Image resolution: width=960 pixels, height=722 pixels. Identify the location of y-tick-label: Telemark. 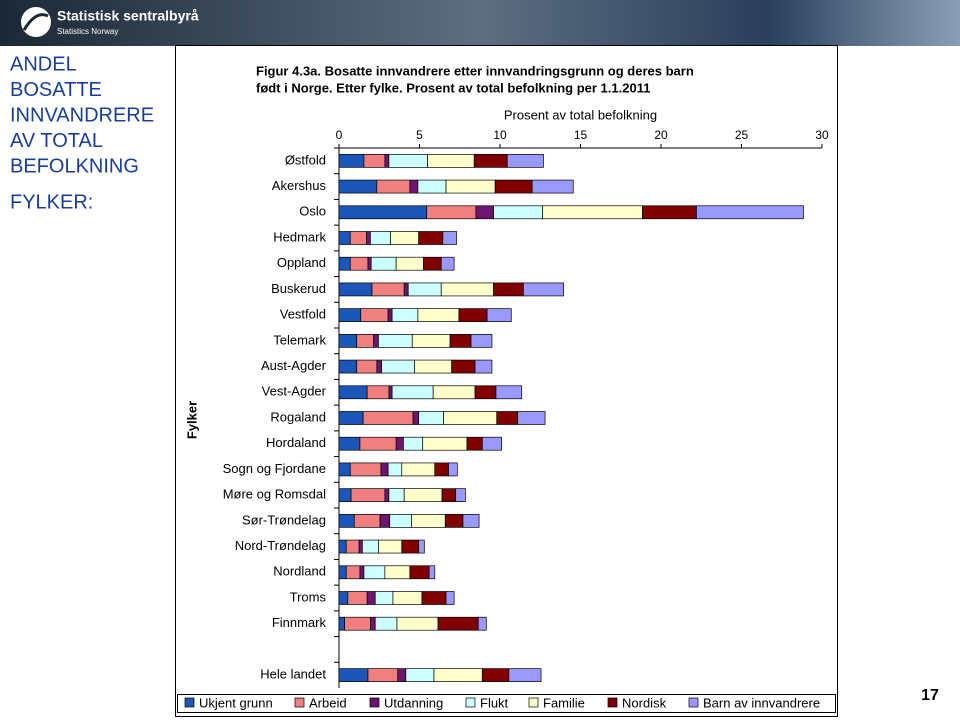
(299, 339).